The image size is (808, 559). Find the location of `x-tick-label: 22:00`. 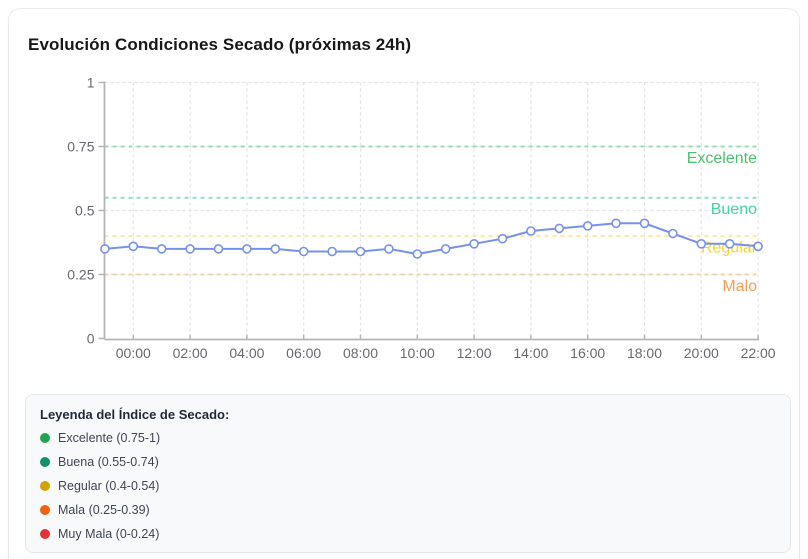

x-tick-label: 22:00 is located at coordinates (758, 353).